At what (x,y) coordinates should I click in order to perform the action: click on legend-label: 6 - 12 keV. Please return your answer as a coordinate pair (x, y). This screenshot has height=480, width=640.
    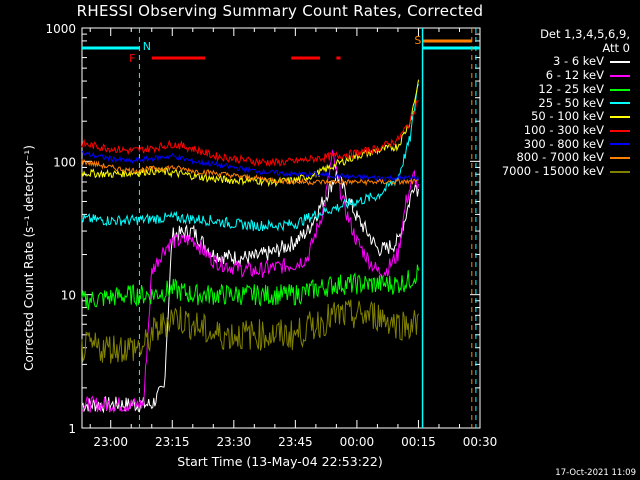
    Looking at the image, I should click on (574, 75).